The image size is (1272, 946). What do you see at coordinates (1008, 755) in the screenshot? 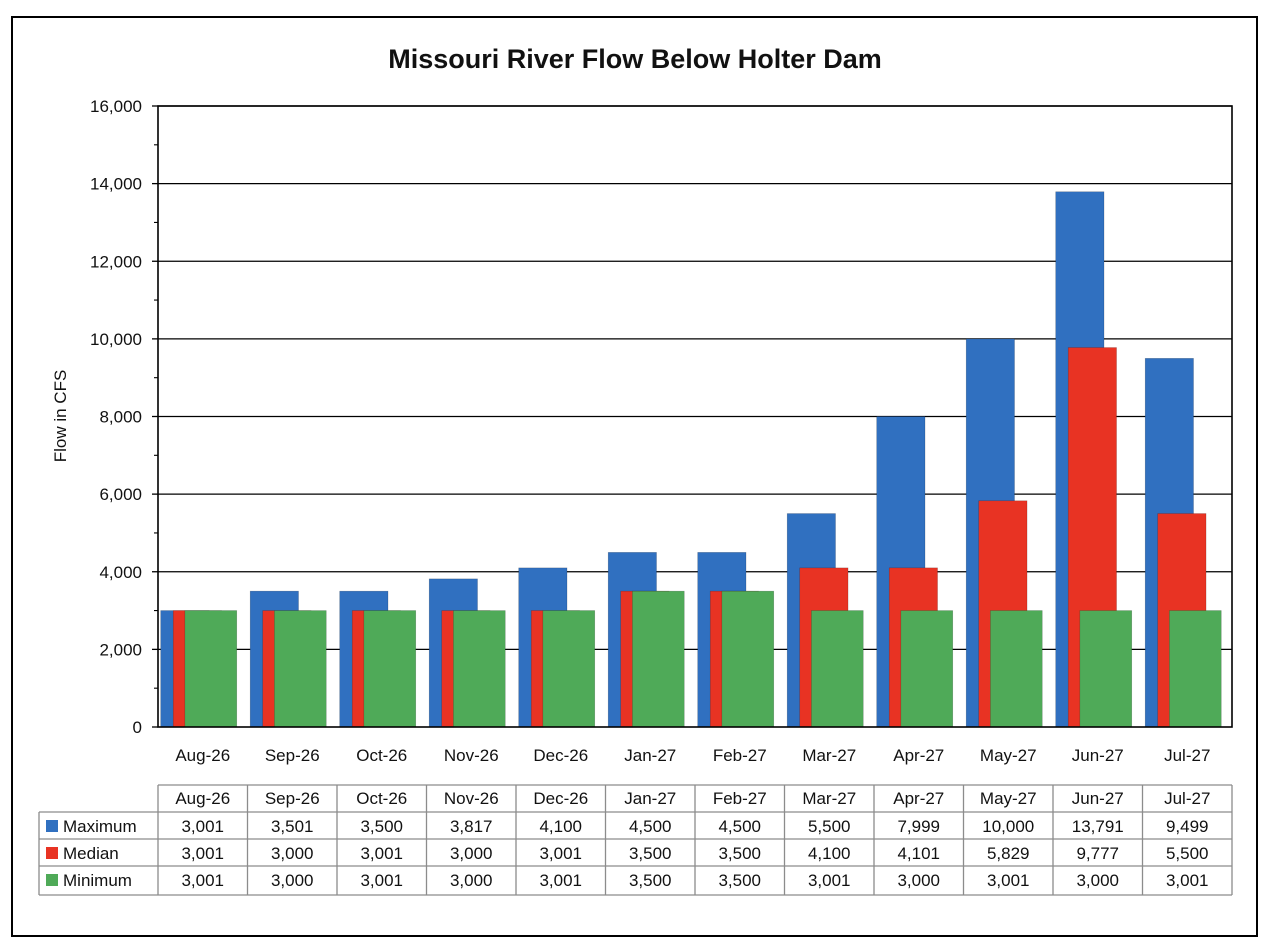
I see `x-tick-label: May-27` at bounding box center [1008, 755].